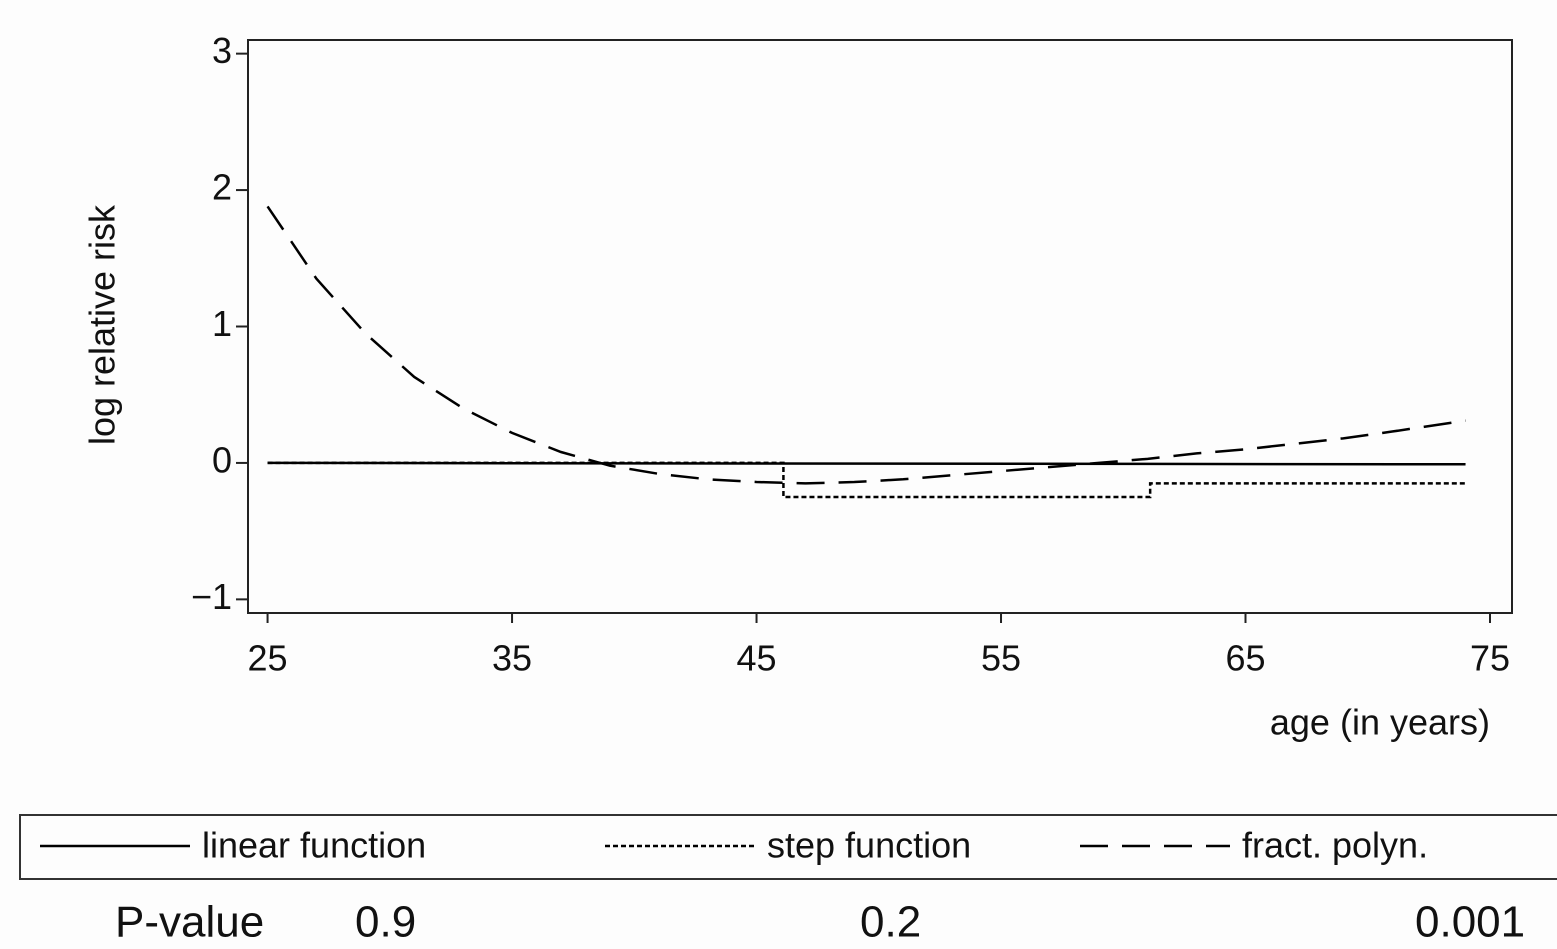  I want to click on legend-label: fract. polyn., so click(1335, 845).